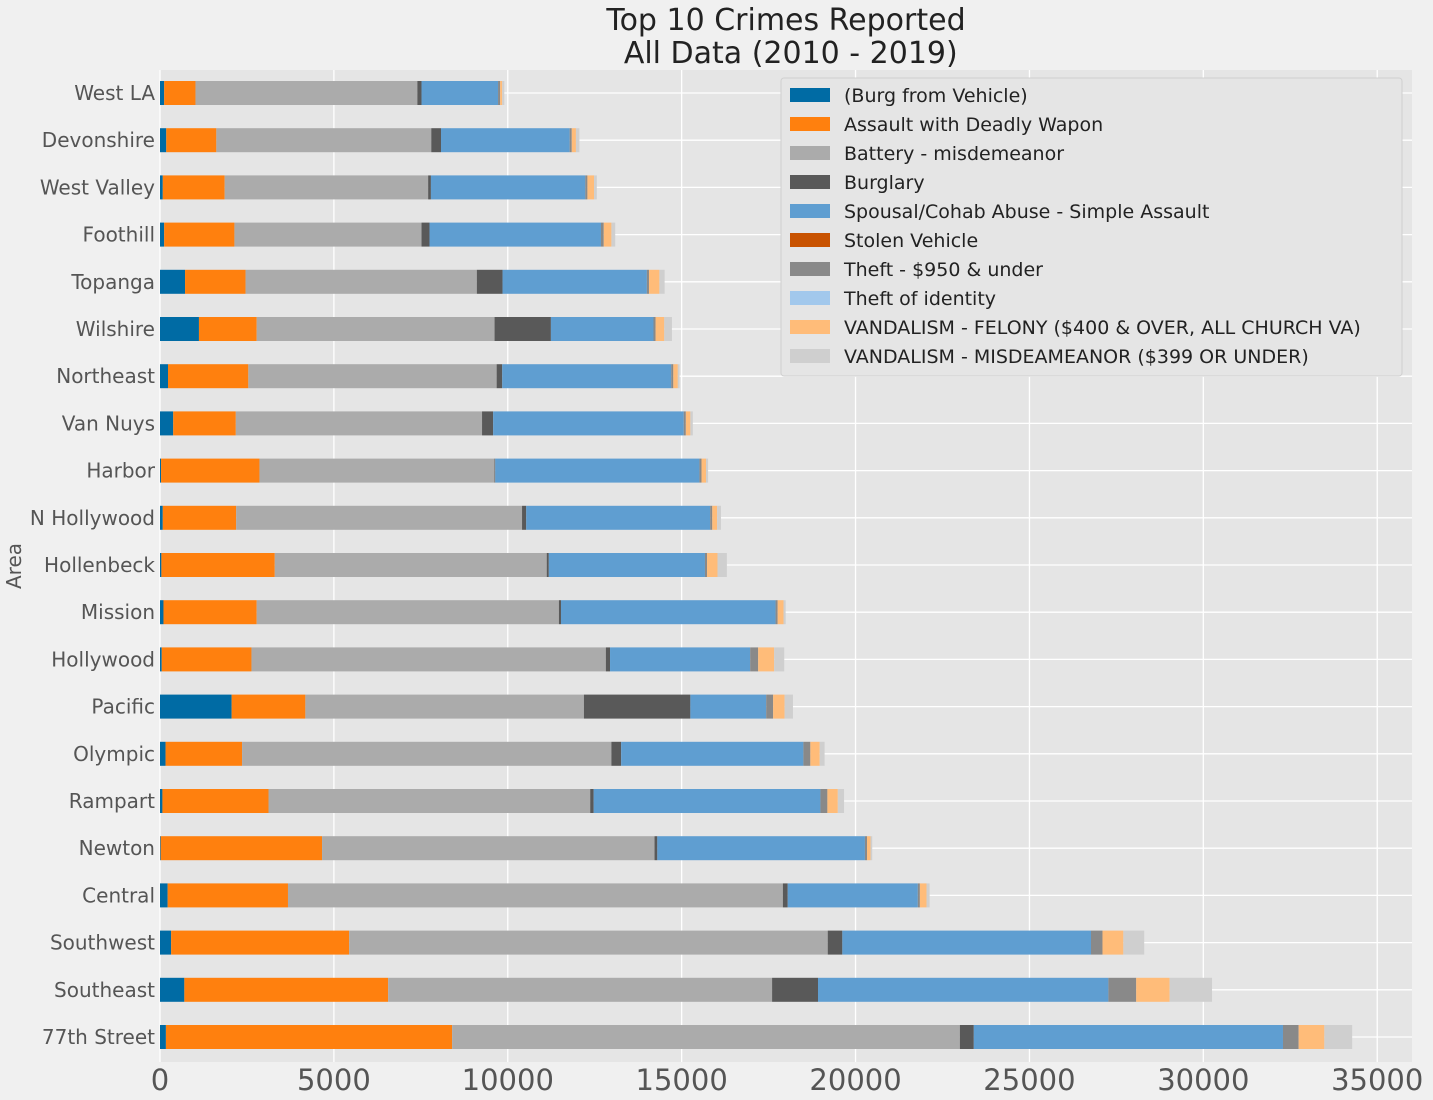 The height and width of the screenshot is (1100, 1433). What do you see at coordinates (117, 848) in the screenshot?
I see `y-tick-label: Newton` at bounding box center [117, 848].